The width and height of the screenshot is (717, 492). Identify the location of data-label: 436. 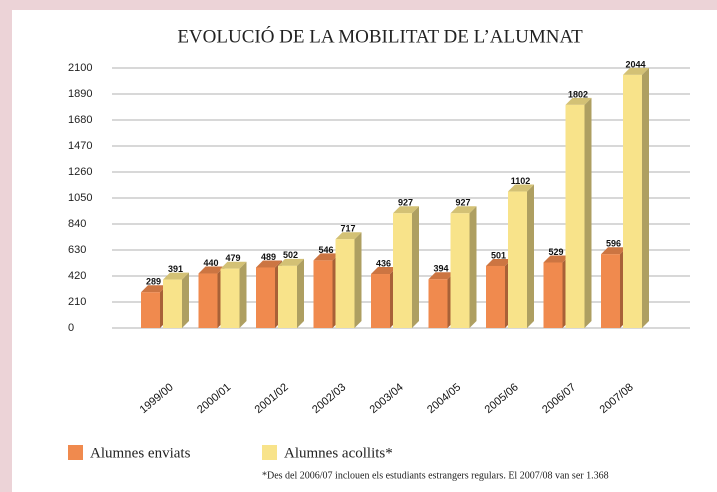
(383, 263).